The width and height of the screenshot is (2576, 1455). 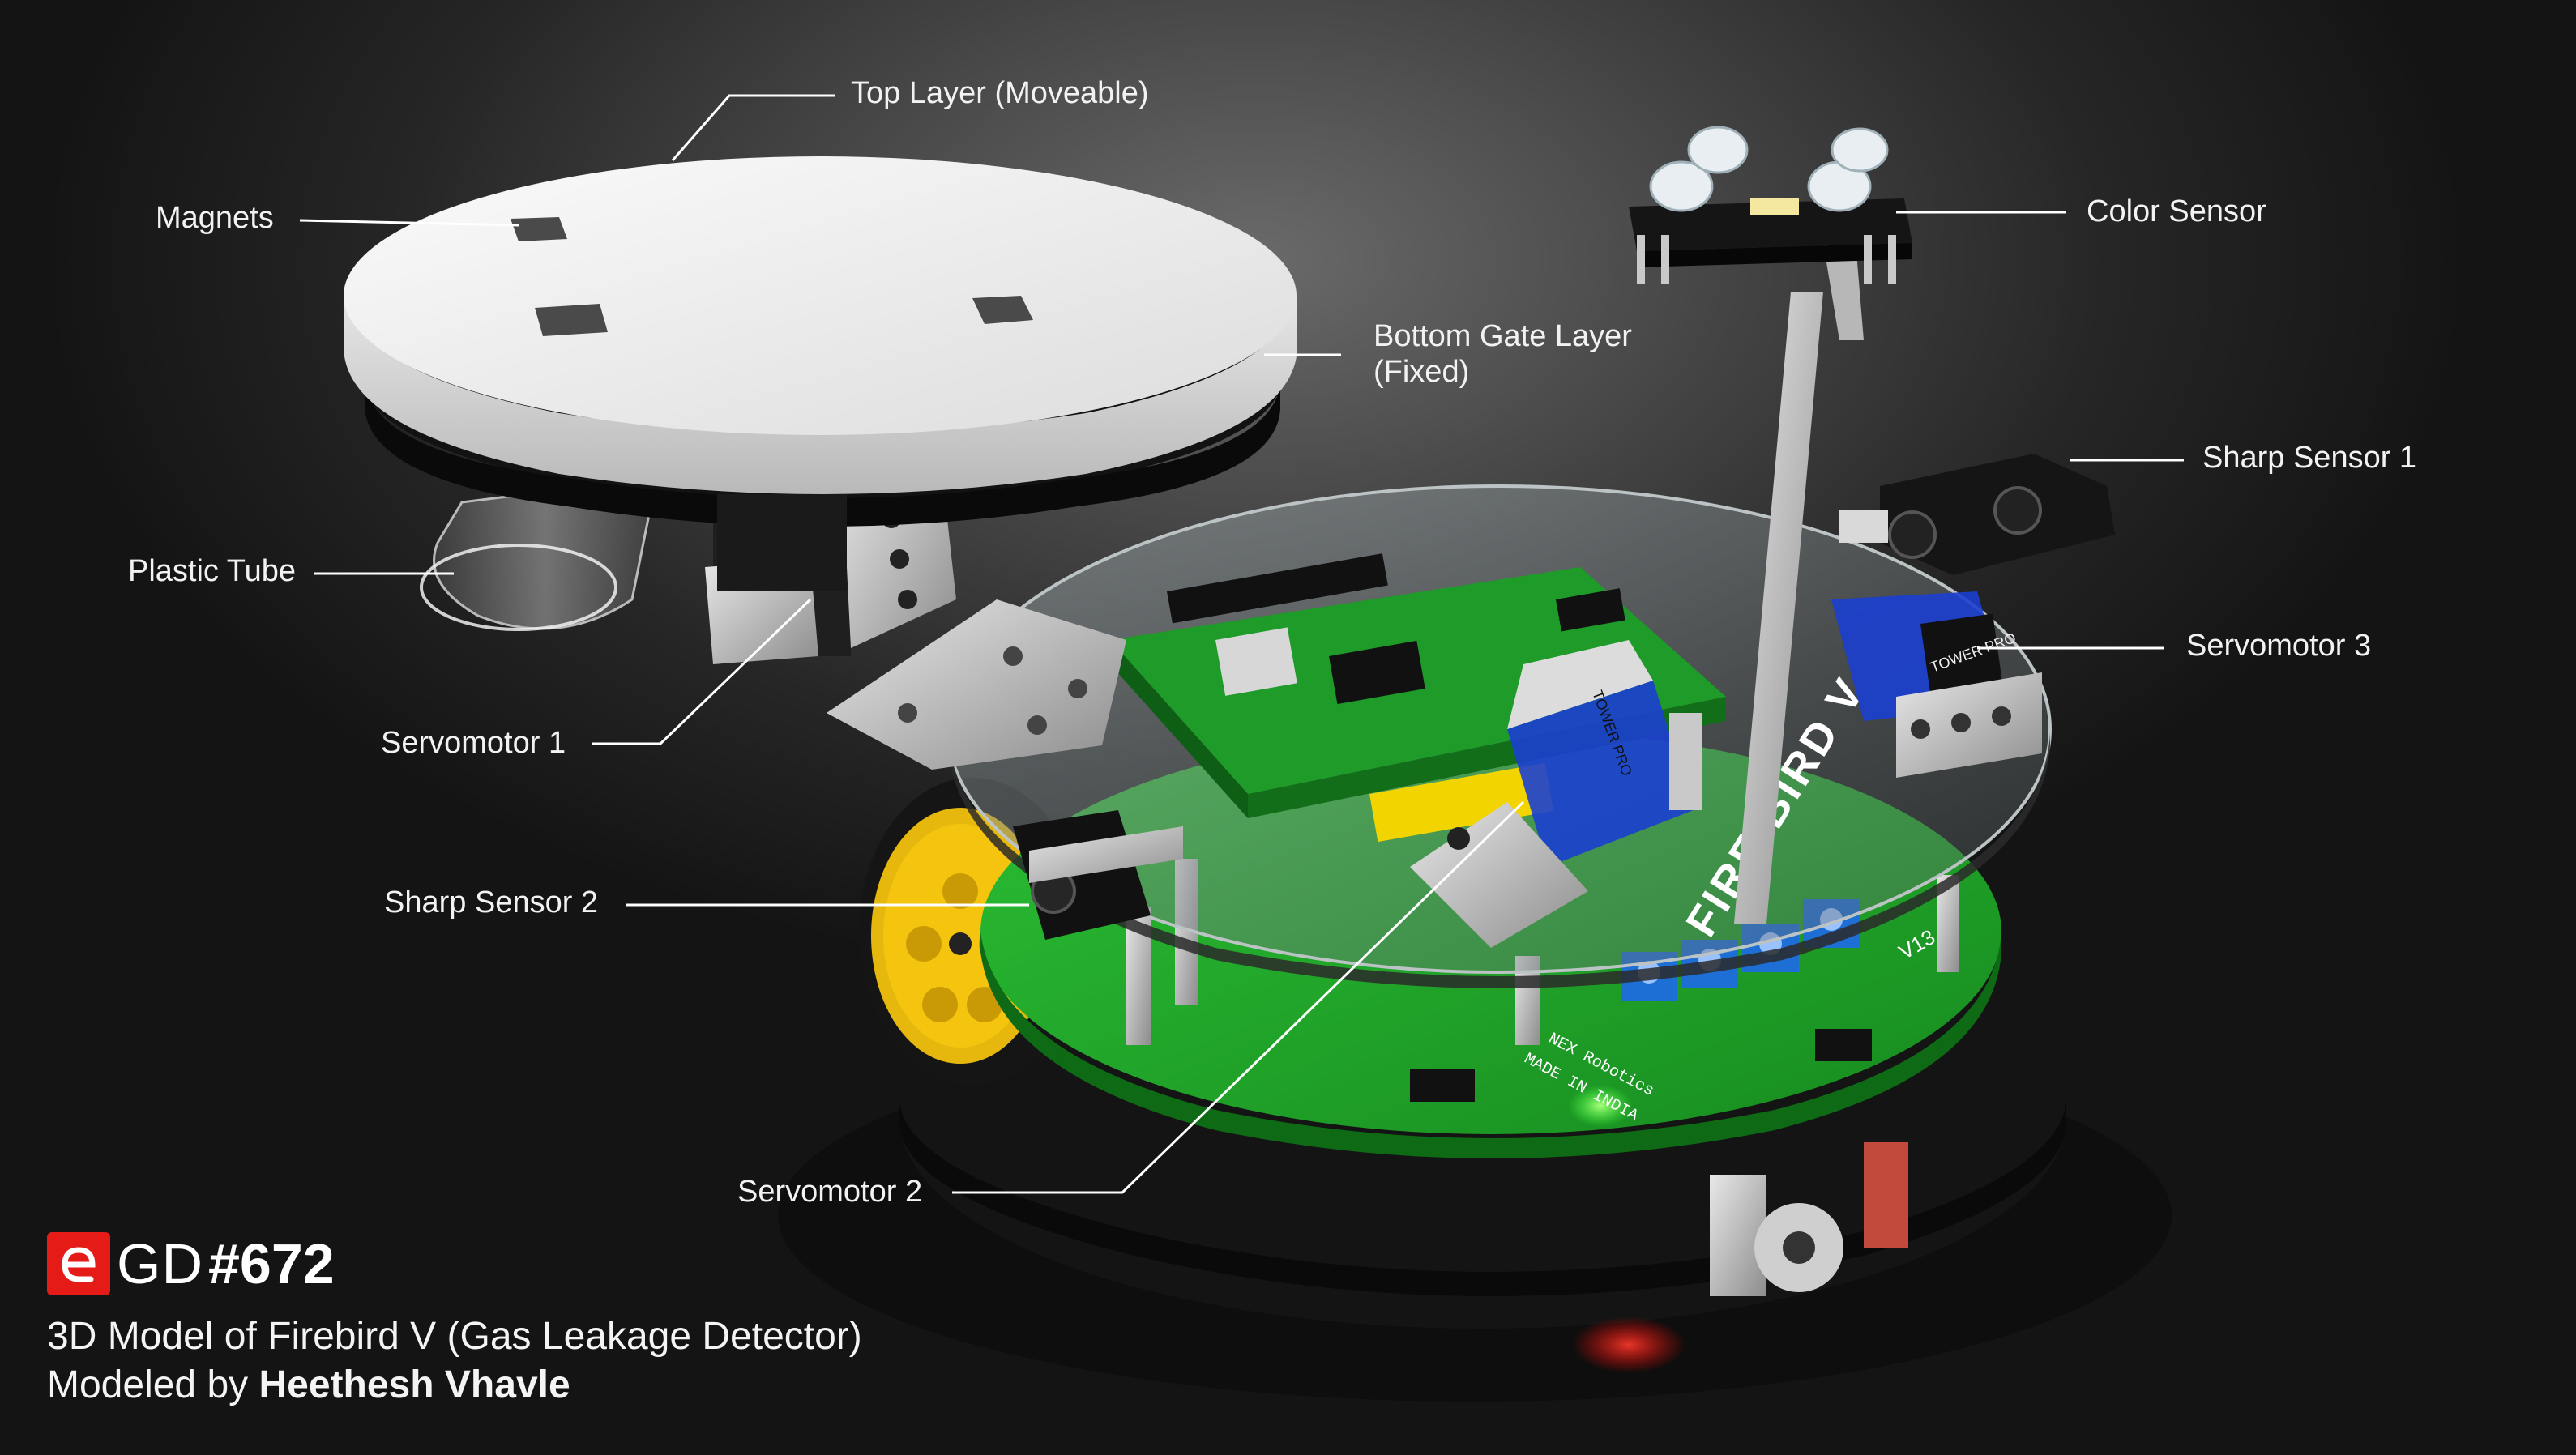 What do you see at coordinates (153, 1385) in the screenshot?
I see `credit-prefix: Modeled by` at bounding box center [153, 1385].